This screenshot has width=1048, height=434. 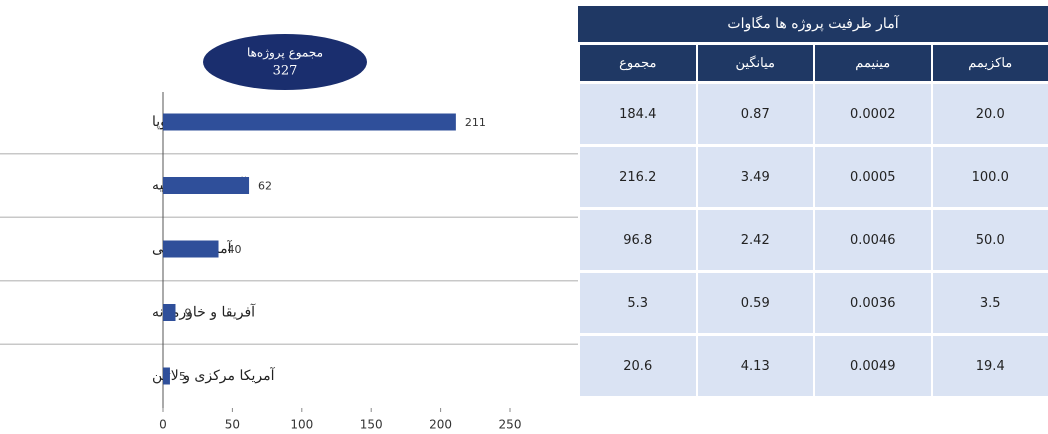 What do you see at coordinates (163, 425) in the screenshot?
I see `x-tick-label: 0` at bounding box center [163, 425].